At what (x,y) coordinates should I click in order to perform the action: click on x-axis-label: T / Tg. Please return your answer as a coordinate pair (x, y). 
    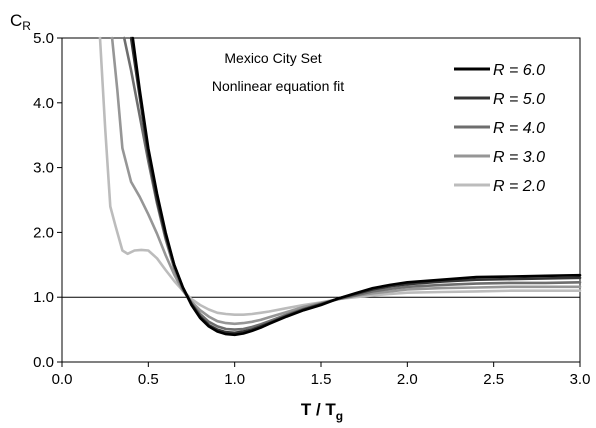
    Looking at the image, I should click on (322, 411).